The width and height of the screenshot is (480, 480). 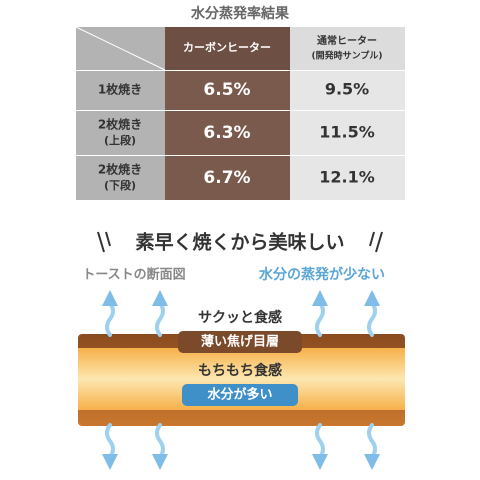 I want to click on header: 通常ヒーター, so click(x=347, y=40).